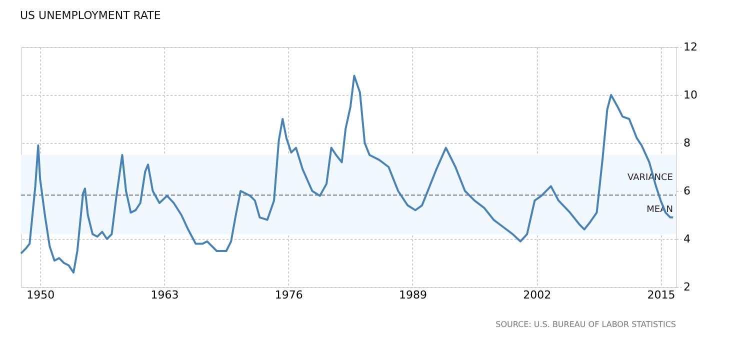 This screenshot has width=730, height=340. I want to click on x-tick-label: 2015, so click(661, 295).